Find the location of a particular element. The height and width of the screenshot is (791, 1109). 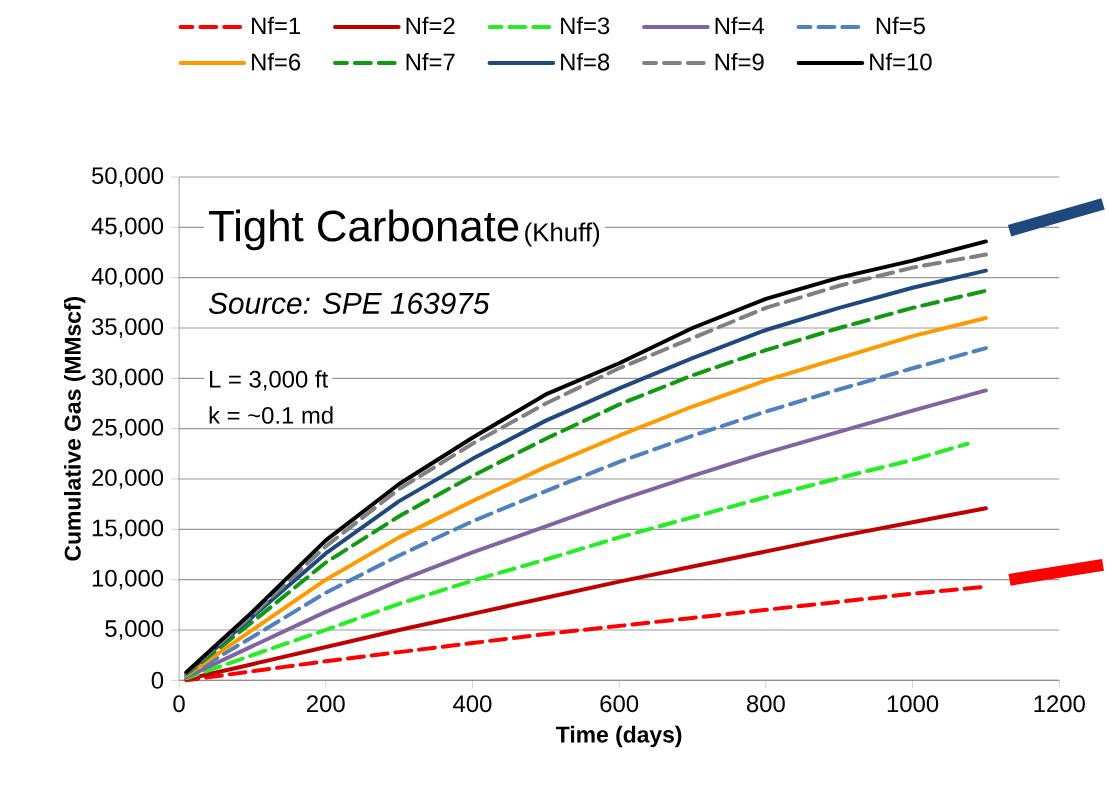

y-tick-label: 25,000 is located at coordinates (128, 428).